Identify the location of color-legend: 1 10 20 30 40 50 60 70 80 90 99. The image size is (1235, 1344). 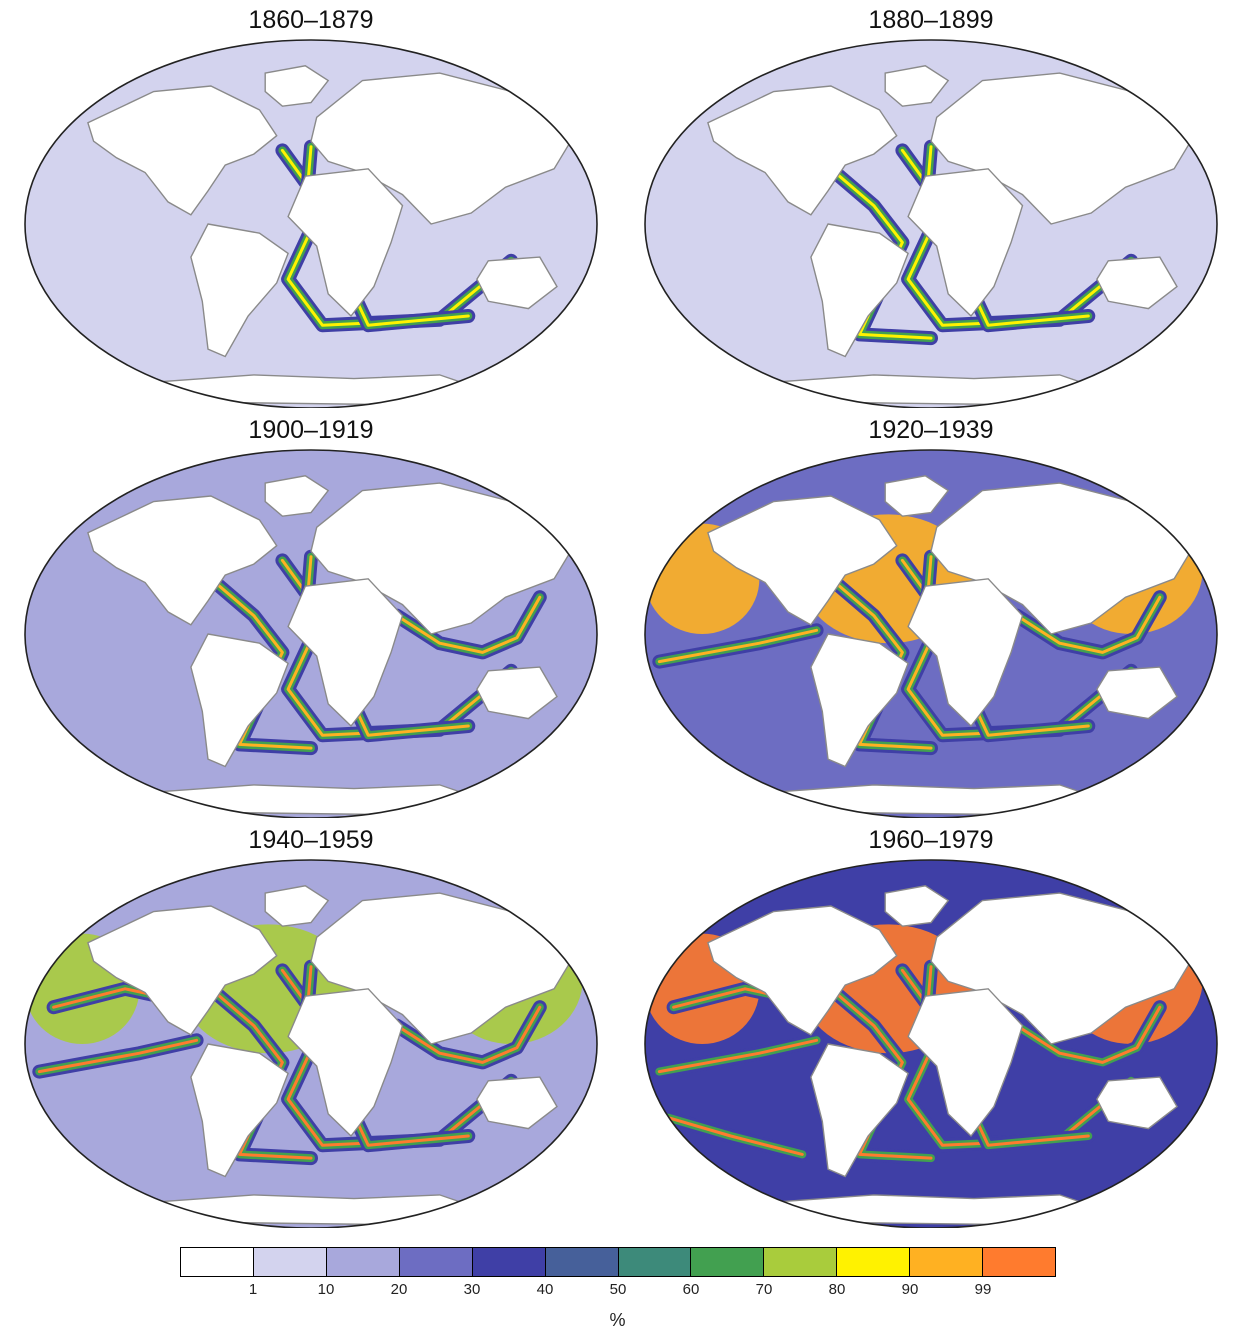
(618, 1273).